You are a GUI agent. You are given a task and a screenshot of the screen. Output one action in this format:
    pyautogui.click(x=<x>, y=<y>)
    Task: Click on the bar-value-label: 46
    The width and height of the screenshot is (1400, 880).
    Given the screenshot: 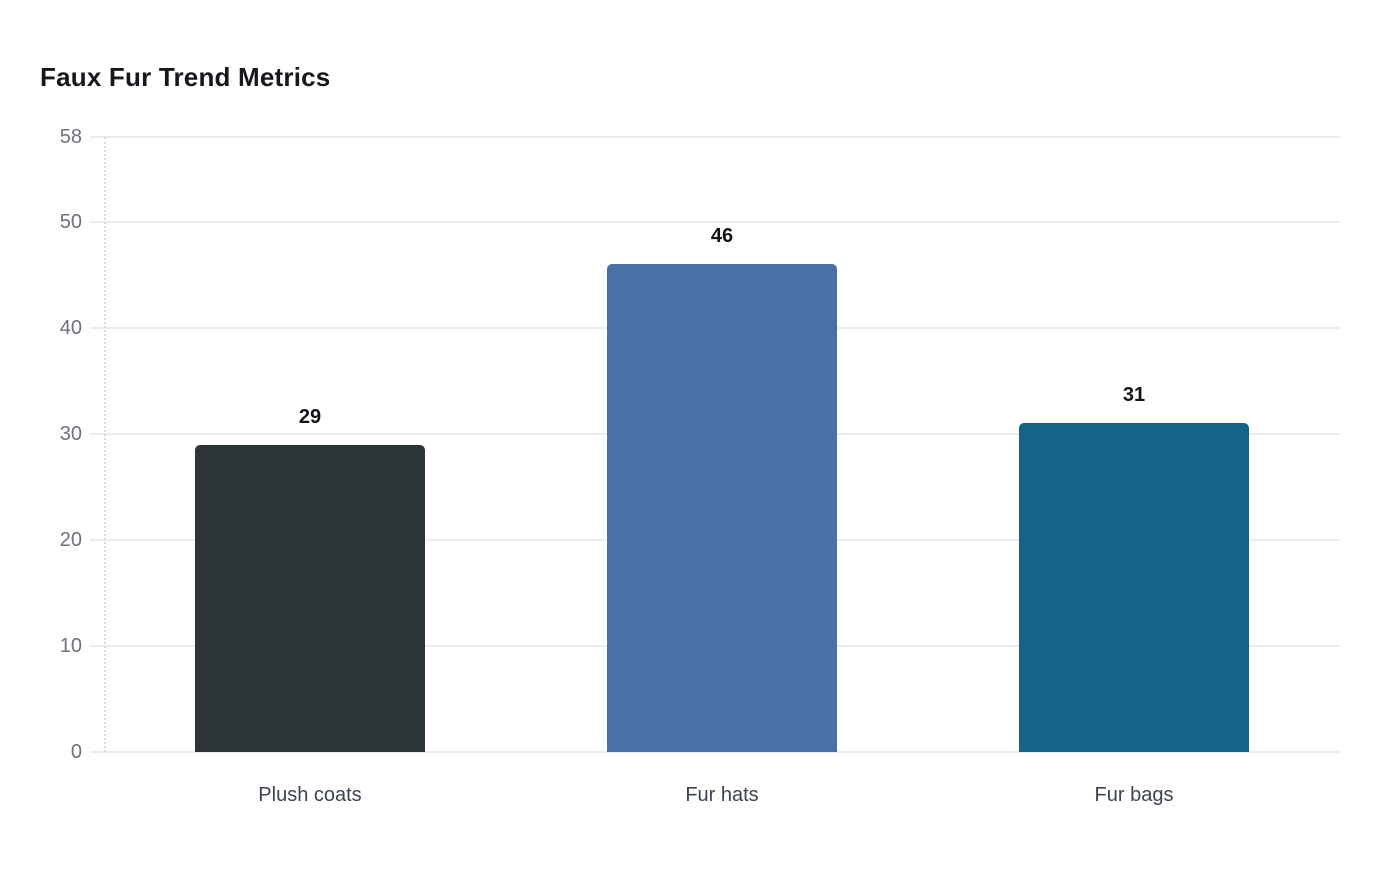 What is the action you would take?
    pyautogui.click(x=722, y=236)
    